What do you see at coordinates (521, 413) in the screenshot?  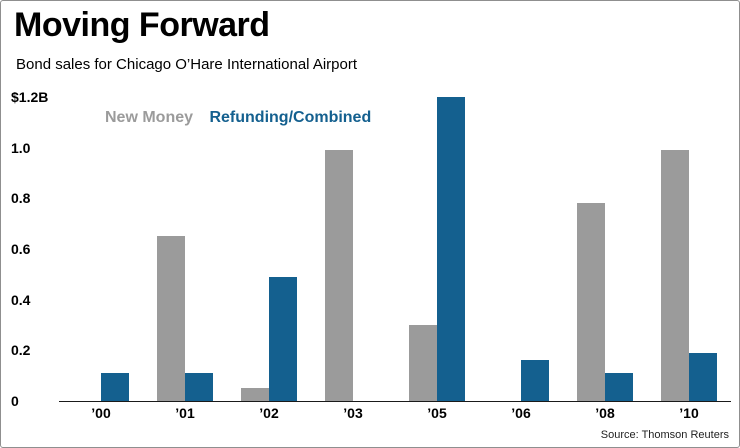 I see `x-tick-label: ’06` at bounding box center [521, 413].